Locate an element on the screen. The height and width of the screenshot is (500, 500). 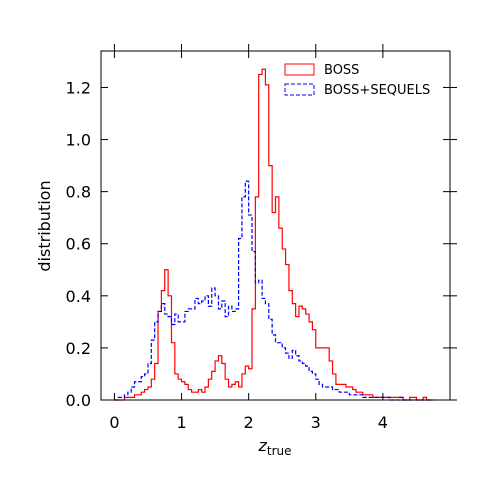
x-tick-label: 4 is located at coordinates (383, 422).